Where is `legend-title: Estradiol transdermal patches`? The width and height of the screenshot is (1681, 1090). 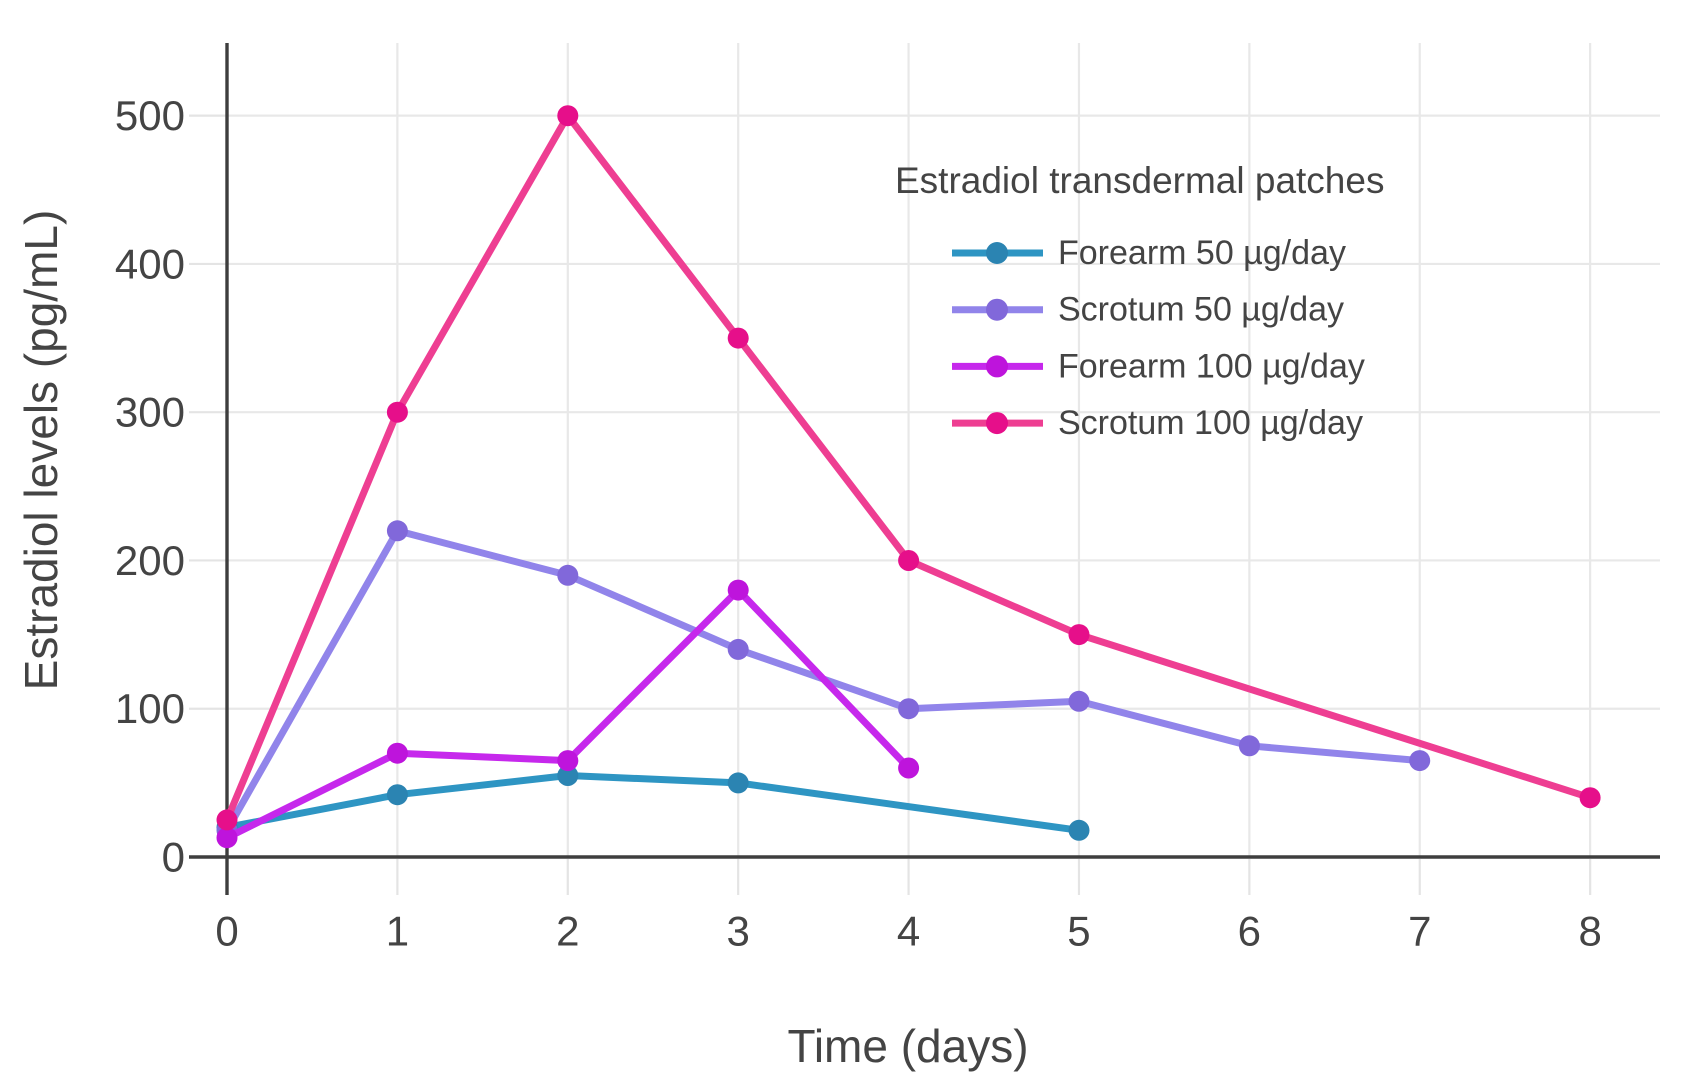
legend-title: Estradiol transdermal patches is located at coordinates (1139, 180).